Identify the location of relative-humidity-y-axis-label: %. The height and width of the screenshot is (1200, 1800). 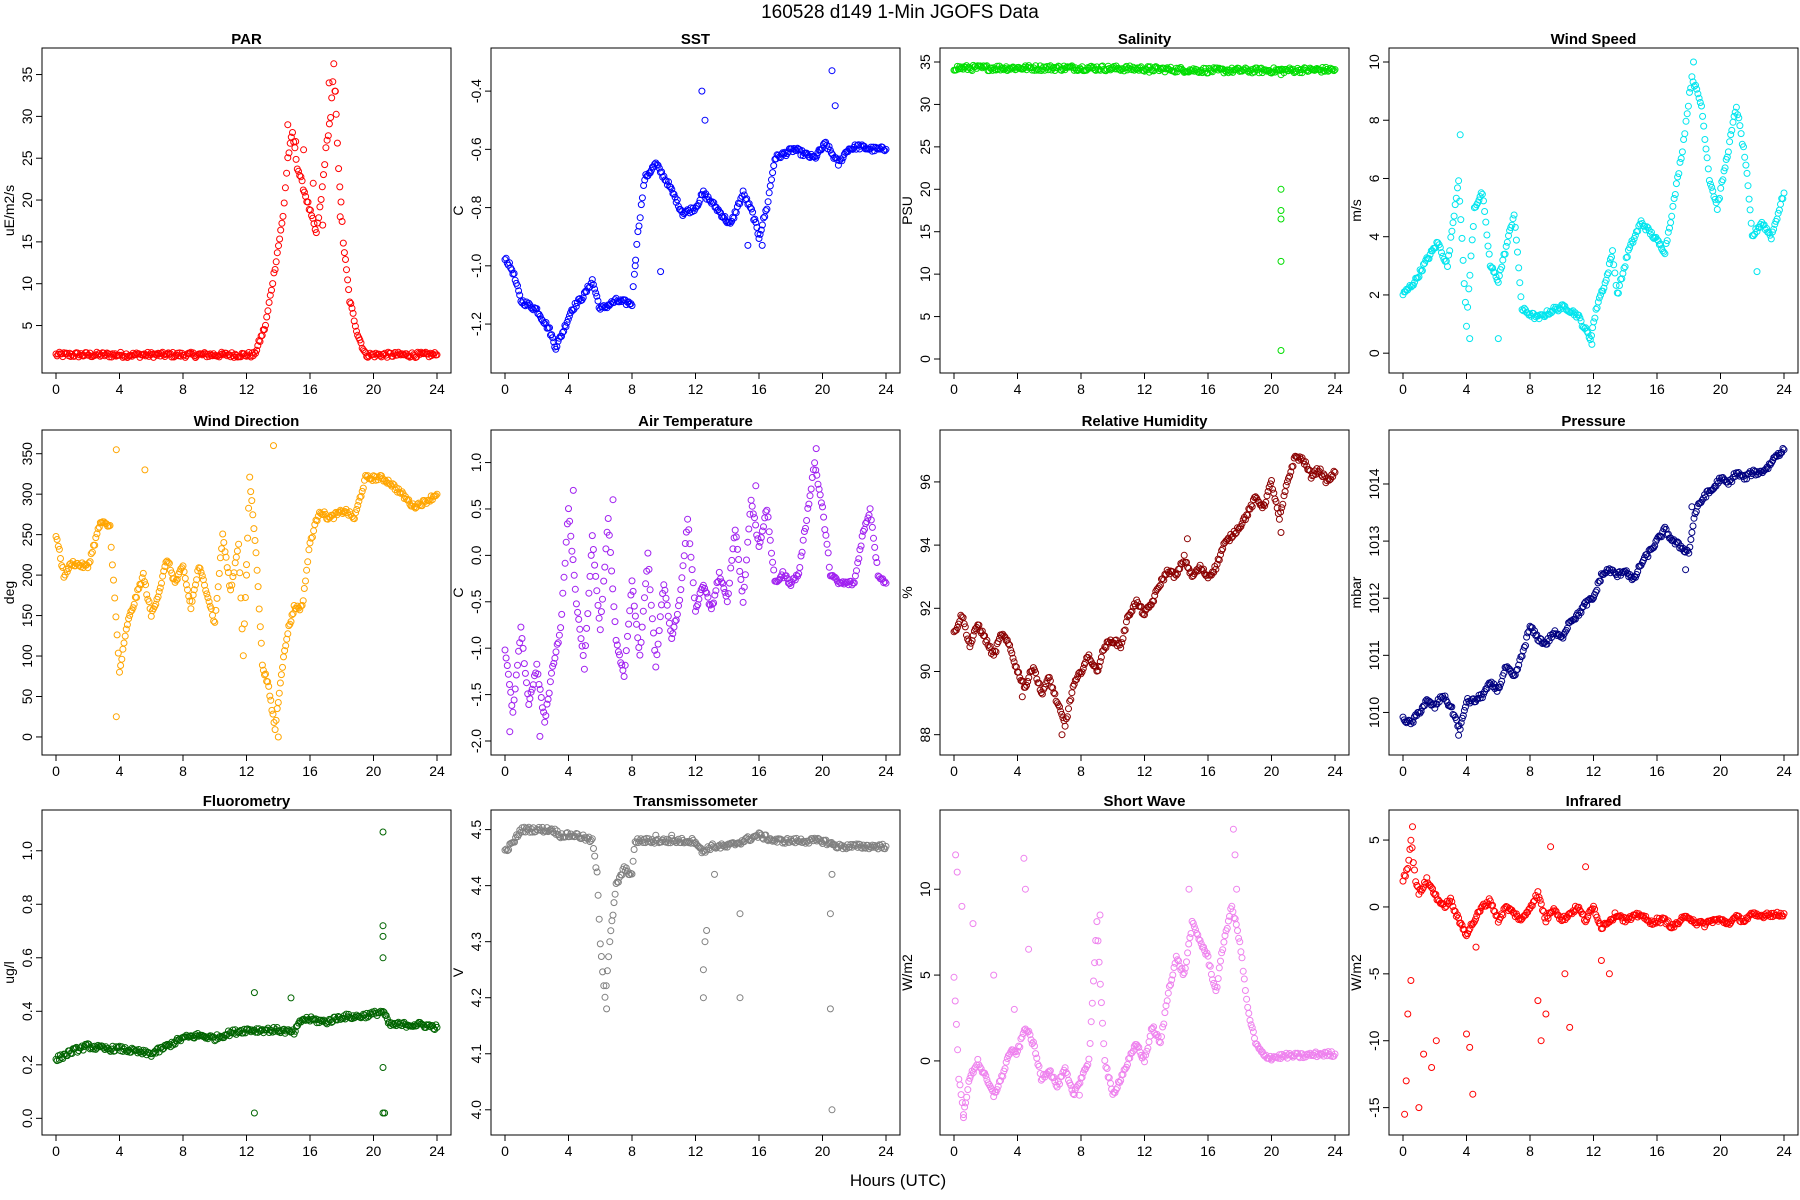
(907, 592).